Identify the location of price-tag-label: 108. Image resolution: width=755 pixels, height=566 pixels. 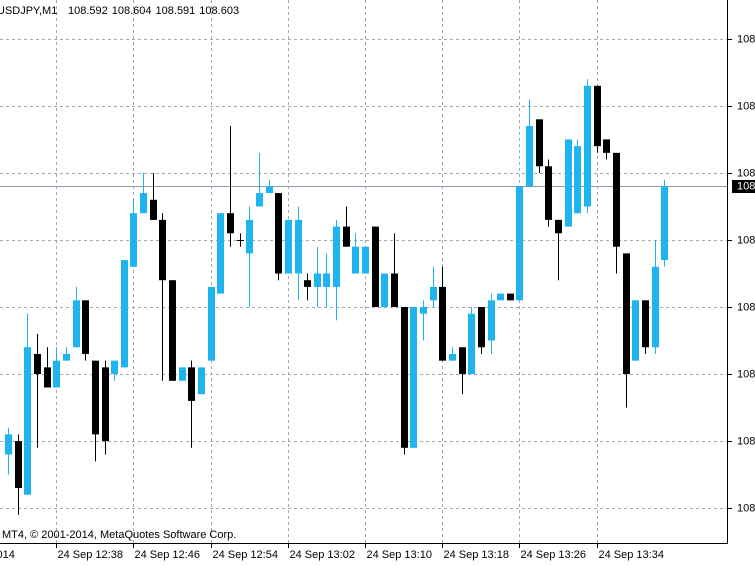
(746, 186).